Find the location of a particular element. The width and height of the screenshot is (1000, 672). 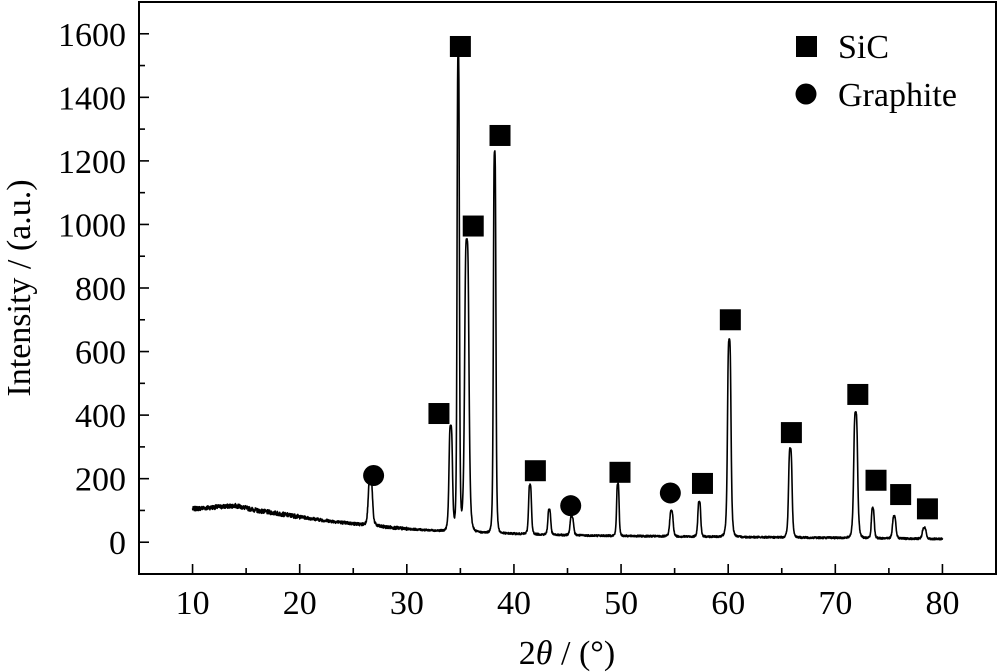

y-tick-label: 1400 is located at coordinates (92, 98).